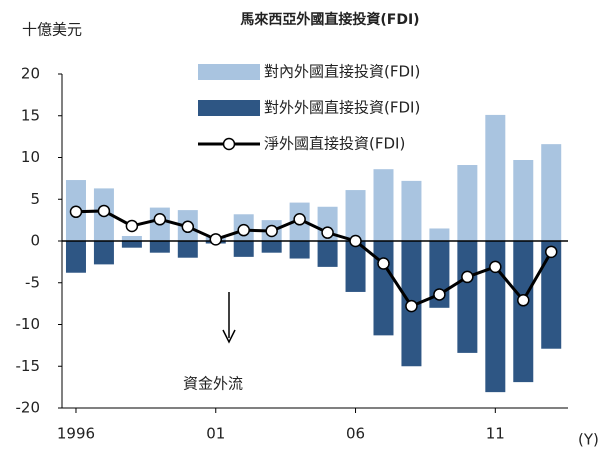  Describe the element at coordinates (329, 19) in the screenshot. I see `chart-title: 馬來西亞外國直接投資(FDI)` at that location.